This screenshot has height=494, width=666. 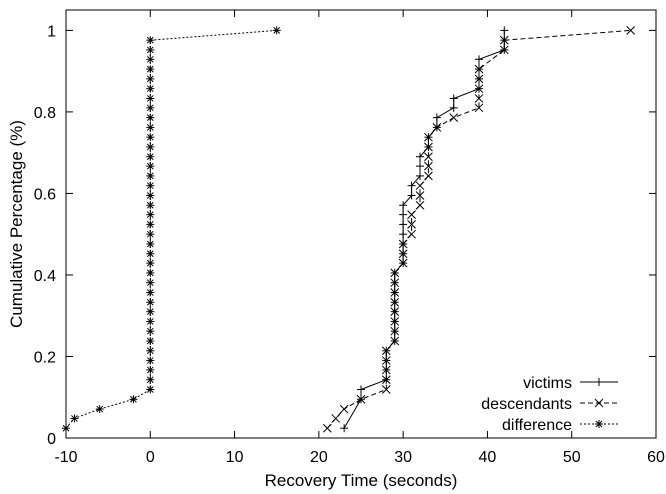 I want to click on legend-marker-descendants, so click(x=599, y=403).